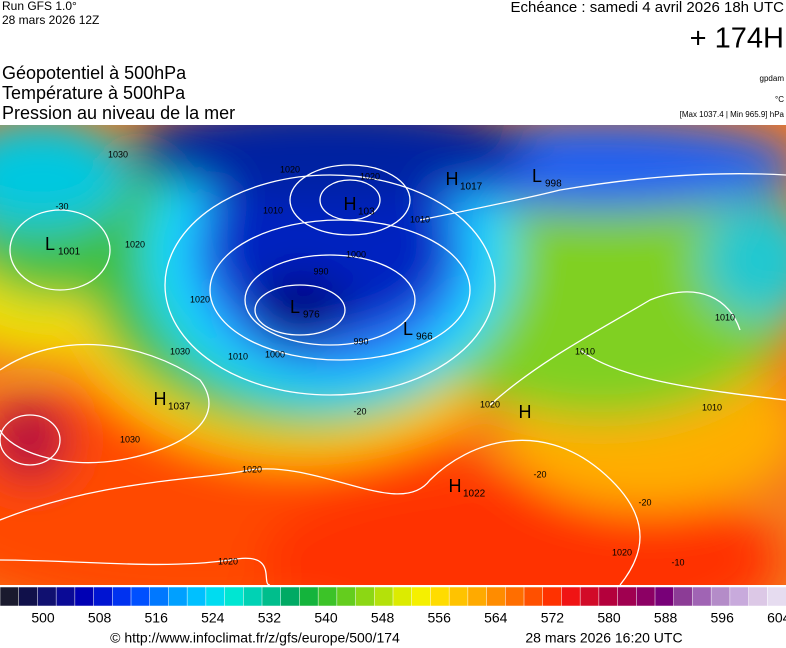 The height and width of the screenshot is (648, 786). Describe the element at coordinates (94, 93) in the screenshot. I see `field-title: Température à 500hPa` at that location.